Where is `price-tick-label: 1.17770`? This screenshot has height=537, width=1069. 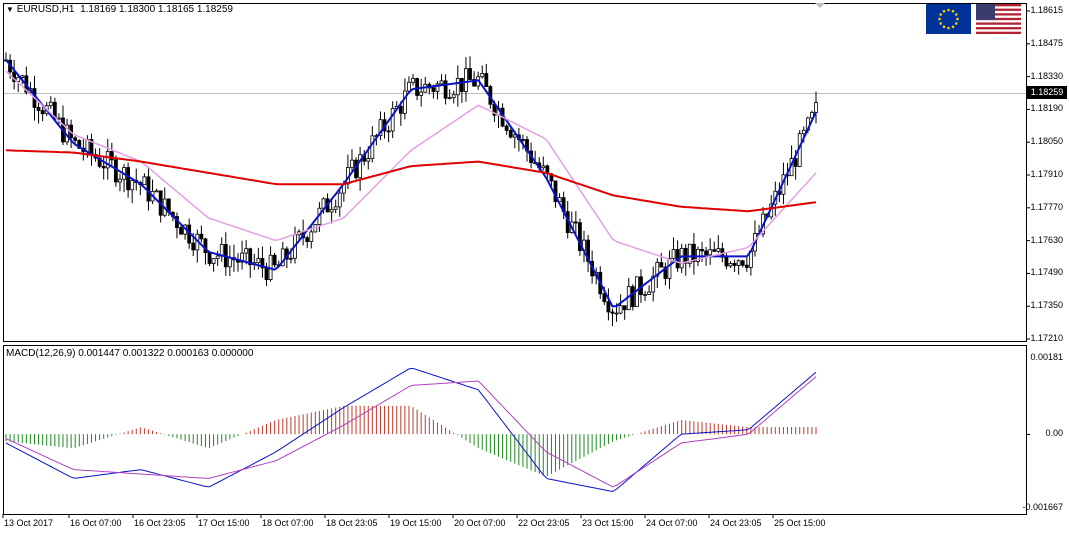
price-tick-label: 1.17770 is located at coordinates (1046, 206).